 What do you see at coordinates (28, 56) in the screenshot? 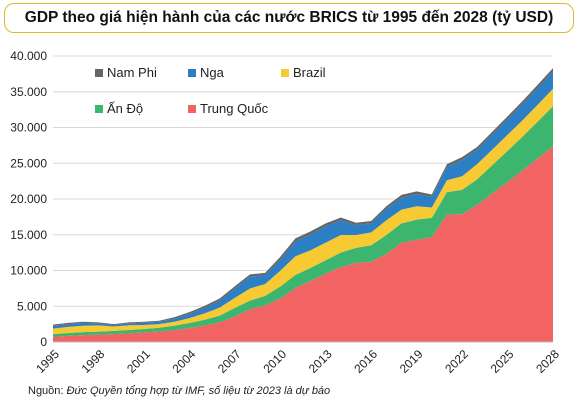
I see `y-tick-label: 40.000` at bounding box center [28, 56].